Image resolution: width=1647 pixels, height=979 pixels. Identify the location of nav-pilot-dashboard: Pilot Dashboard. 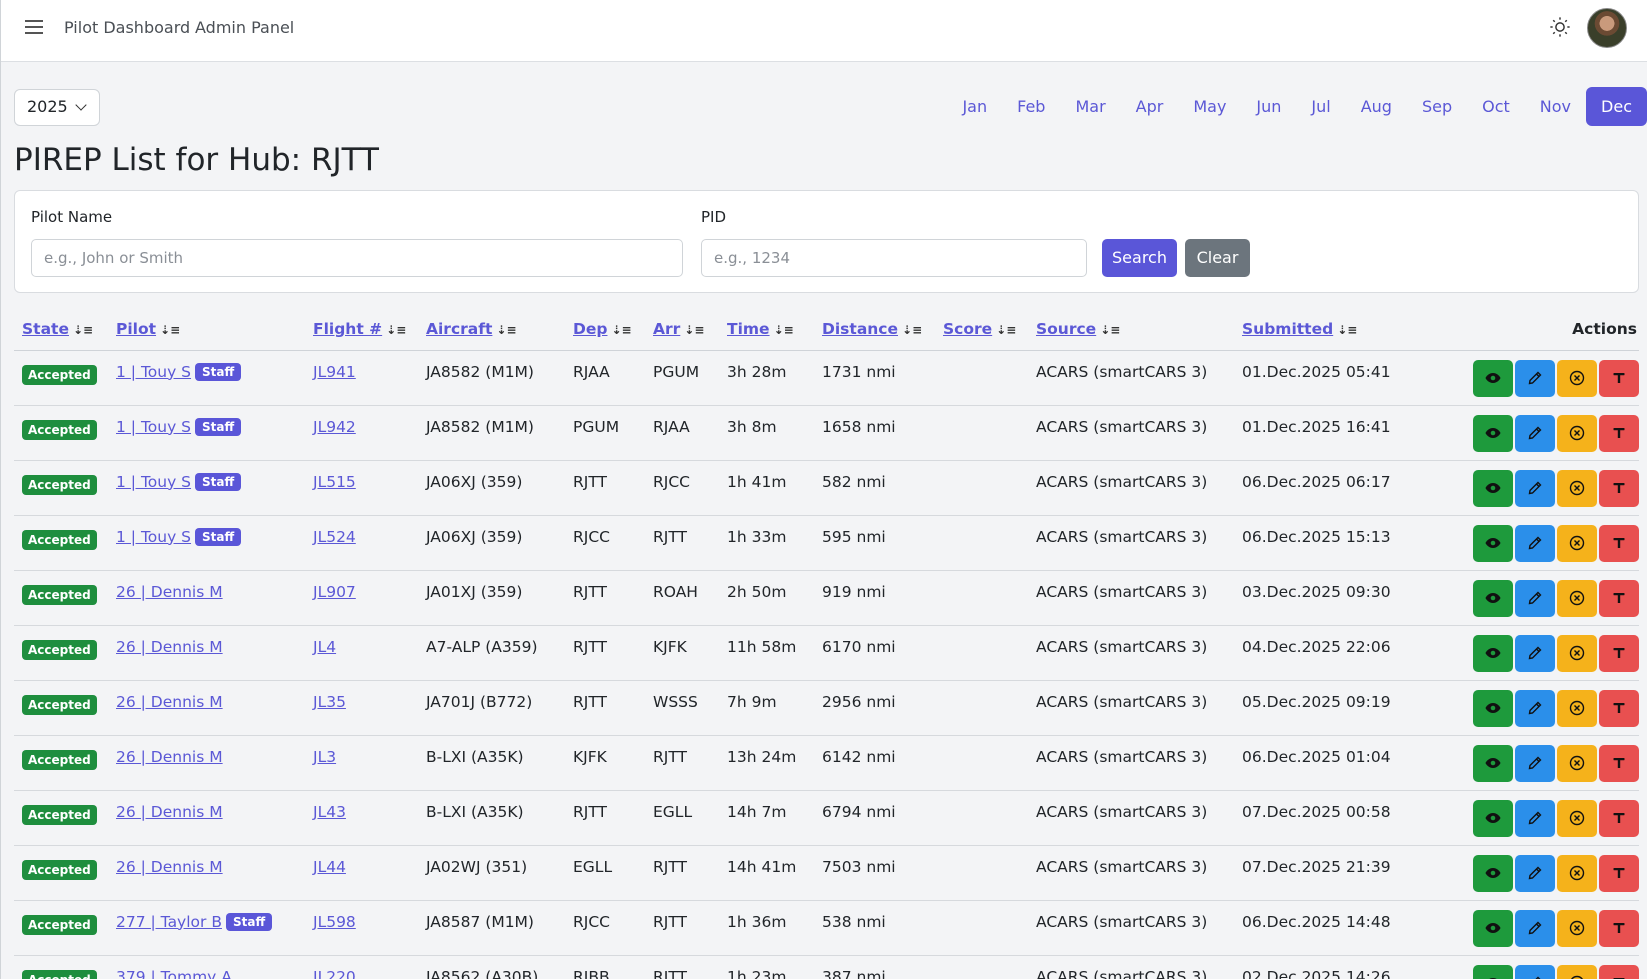
(127, 27).